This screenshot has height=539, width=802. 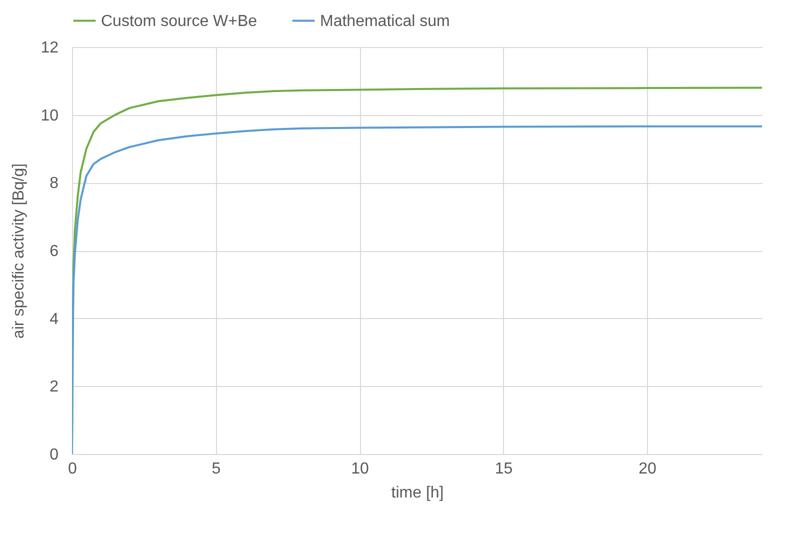 What do you see at coordinates (417, 493) in the screenshot?
I see `x-axis-title: time [h]` at bounding box center [417, 493].